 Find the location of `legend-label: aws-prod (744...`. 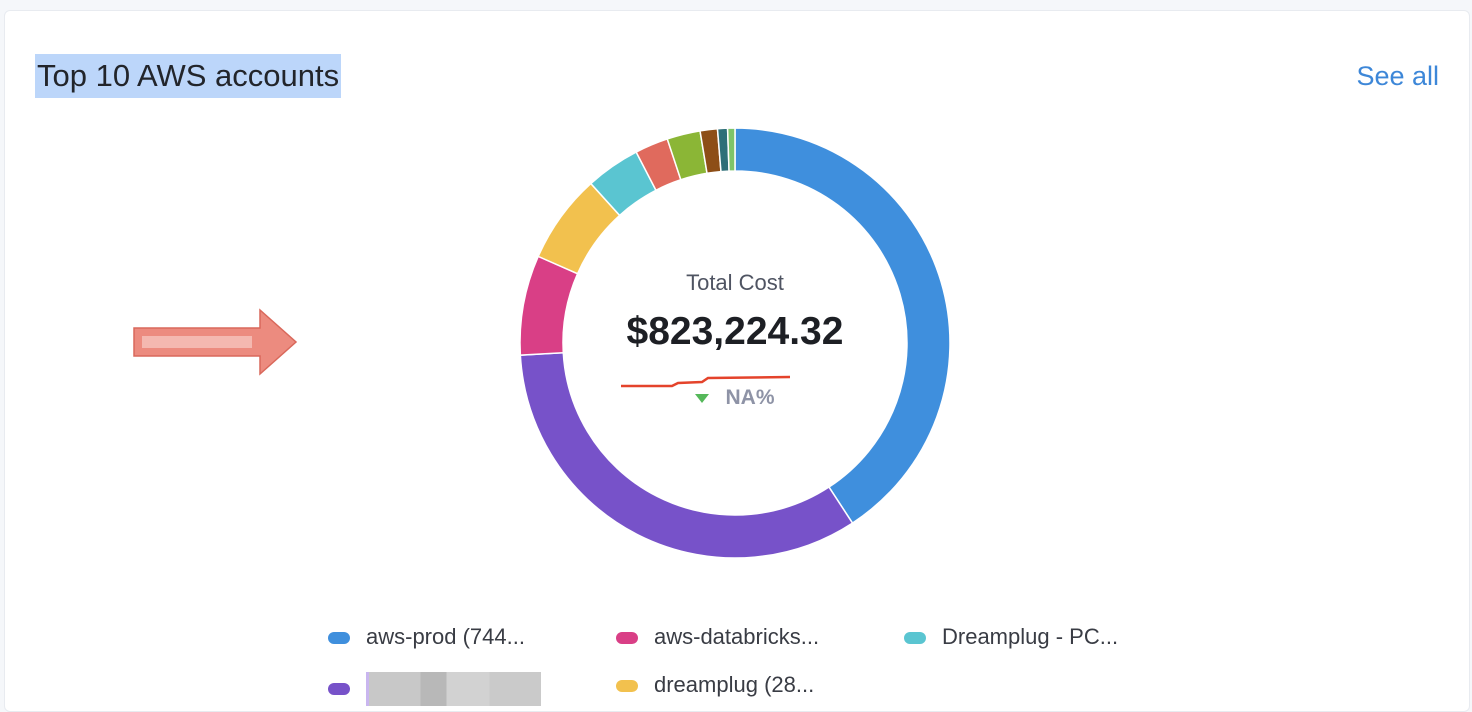

legend-label: aws-prod (744... is located at coordinates (445, 636).